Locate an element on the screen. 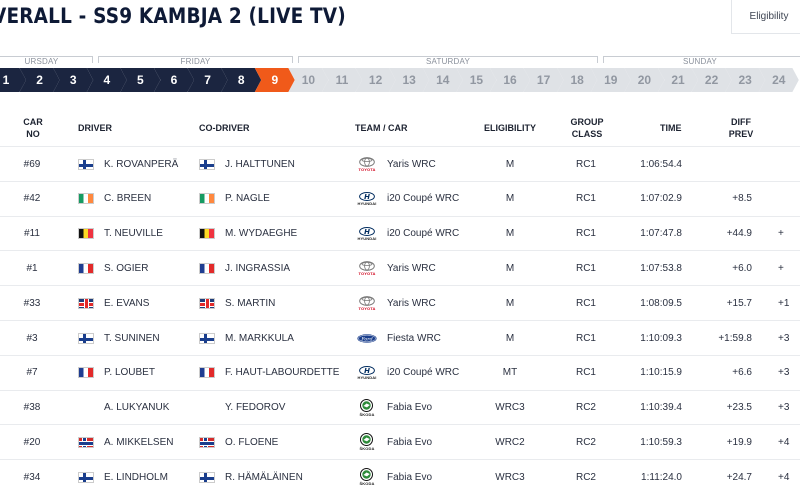 The width and height of the screenshot is (800, 500). stage-button-13: 13 is located at coordinates (409, 80).